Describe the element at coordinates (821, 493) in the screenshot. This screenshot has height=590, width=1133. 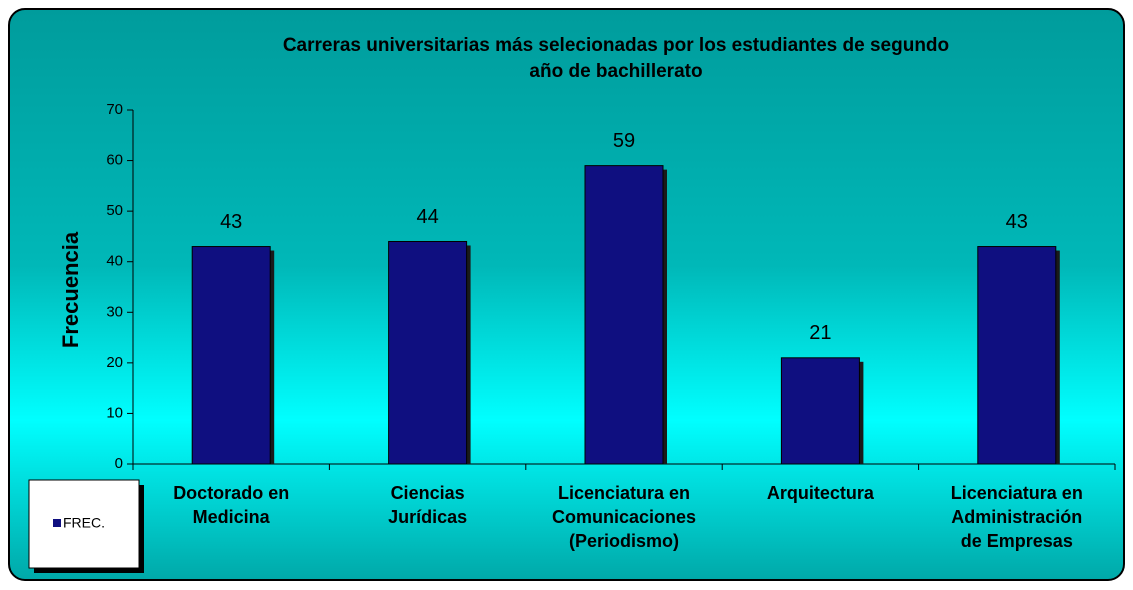
I see `x-tick-label: Arquitectura` at that location.